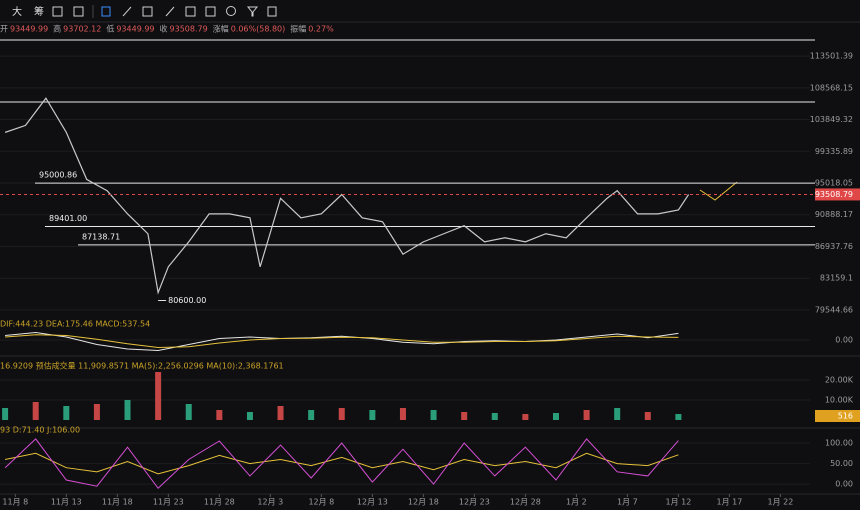  I want to click on x-tick-label: 11月 13, so click(66, 502).